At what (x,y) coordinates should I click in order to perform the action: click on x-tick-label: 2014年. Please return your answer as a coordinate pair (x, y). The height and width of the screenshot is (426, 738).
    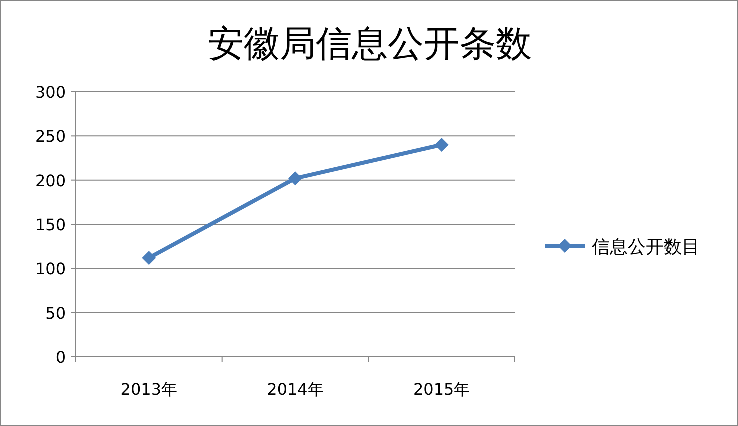
    Looking at the image, I should click on (295, 389).